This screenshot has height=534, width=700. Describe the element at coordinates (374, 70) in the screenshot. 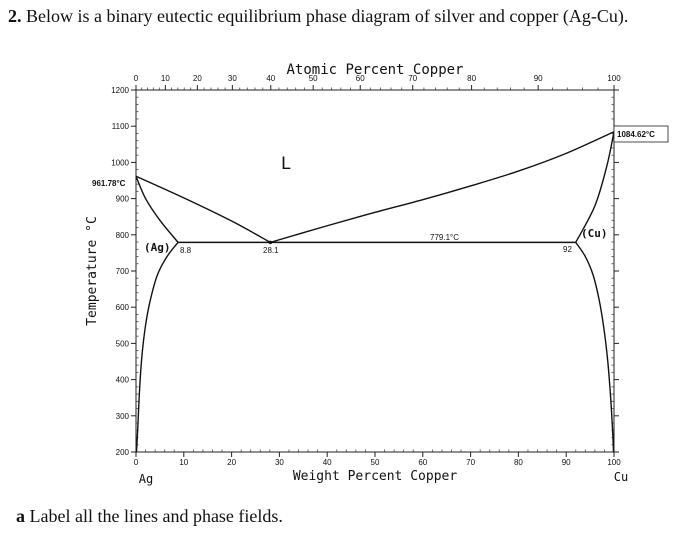

I see `top-axis-label: Atomic Percent Copper` at that location.